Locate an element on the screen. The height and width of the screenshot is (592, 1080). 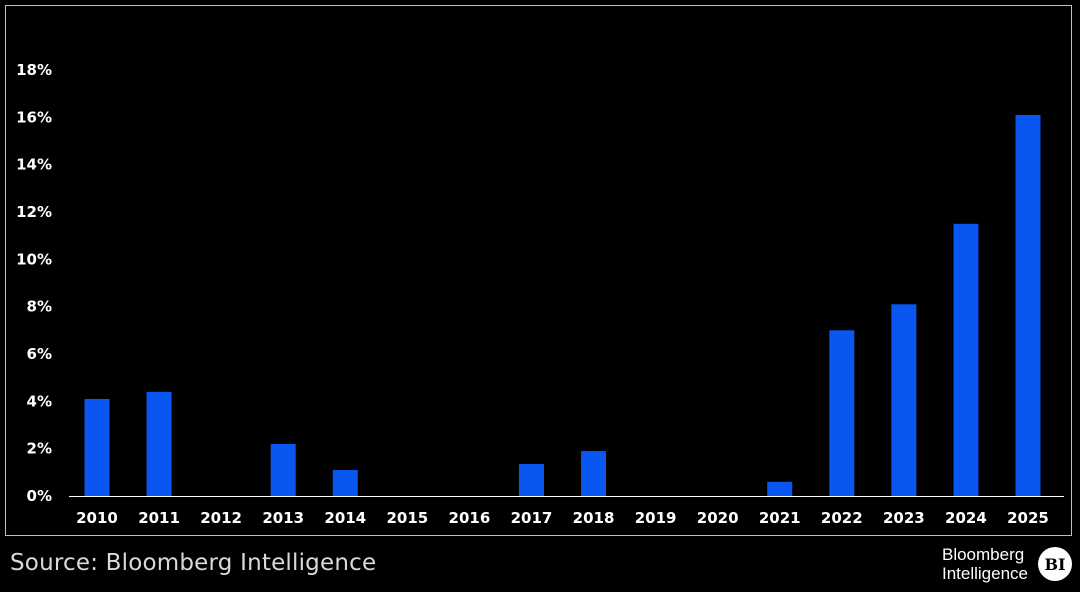
brand-logo: Bloomberg Intelligence BI is located at coordinates (1007, 564).